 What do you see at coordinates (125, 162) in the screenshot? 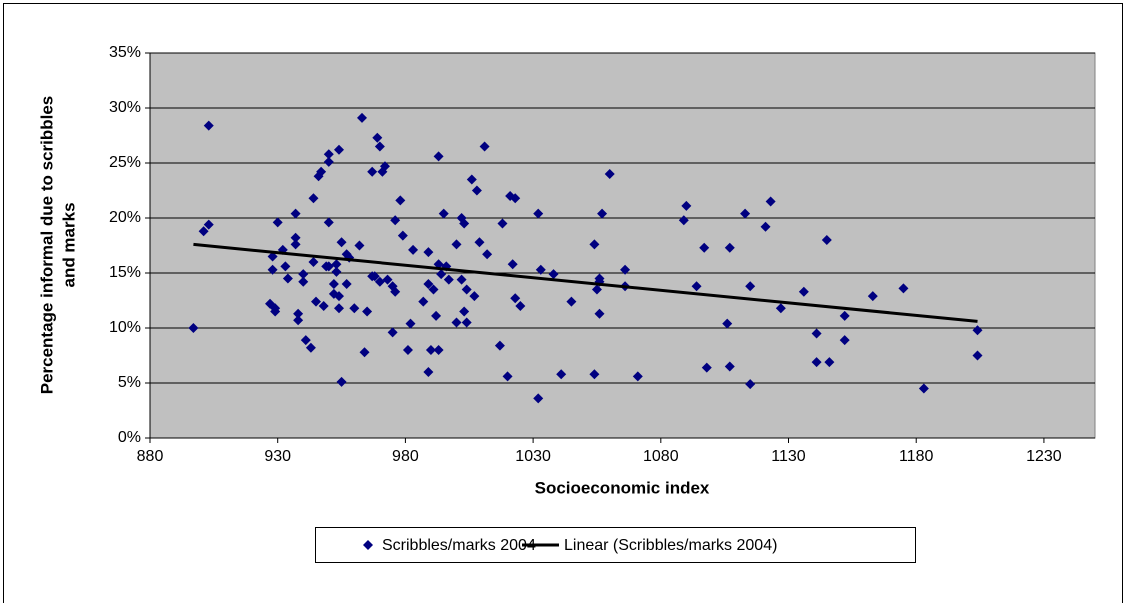
I see `y-tick-label: 25%` at bounding box center [125, 162].